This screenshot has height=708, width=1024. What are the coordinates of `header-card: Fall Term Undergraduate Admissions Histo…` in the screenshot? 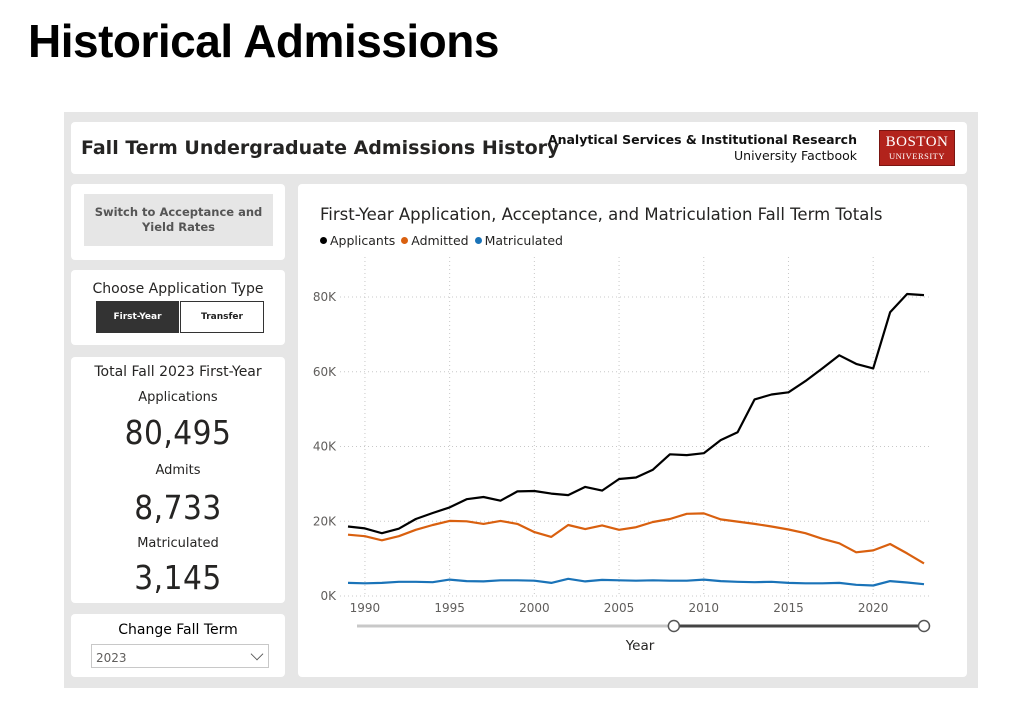 It's located at (519, 148).